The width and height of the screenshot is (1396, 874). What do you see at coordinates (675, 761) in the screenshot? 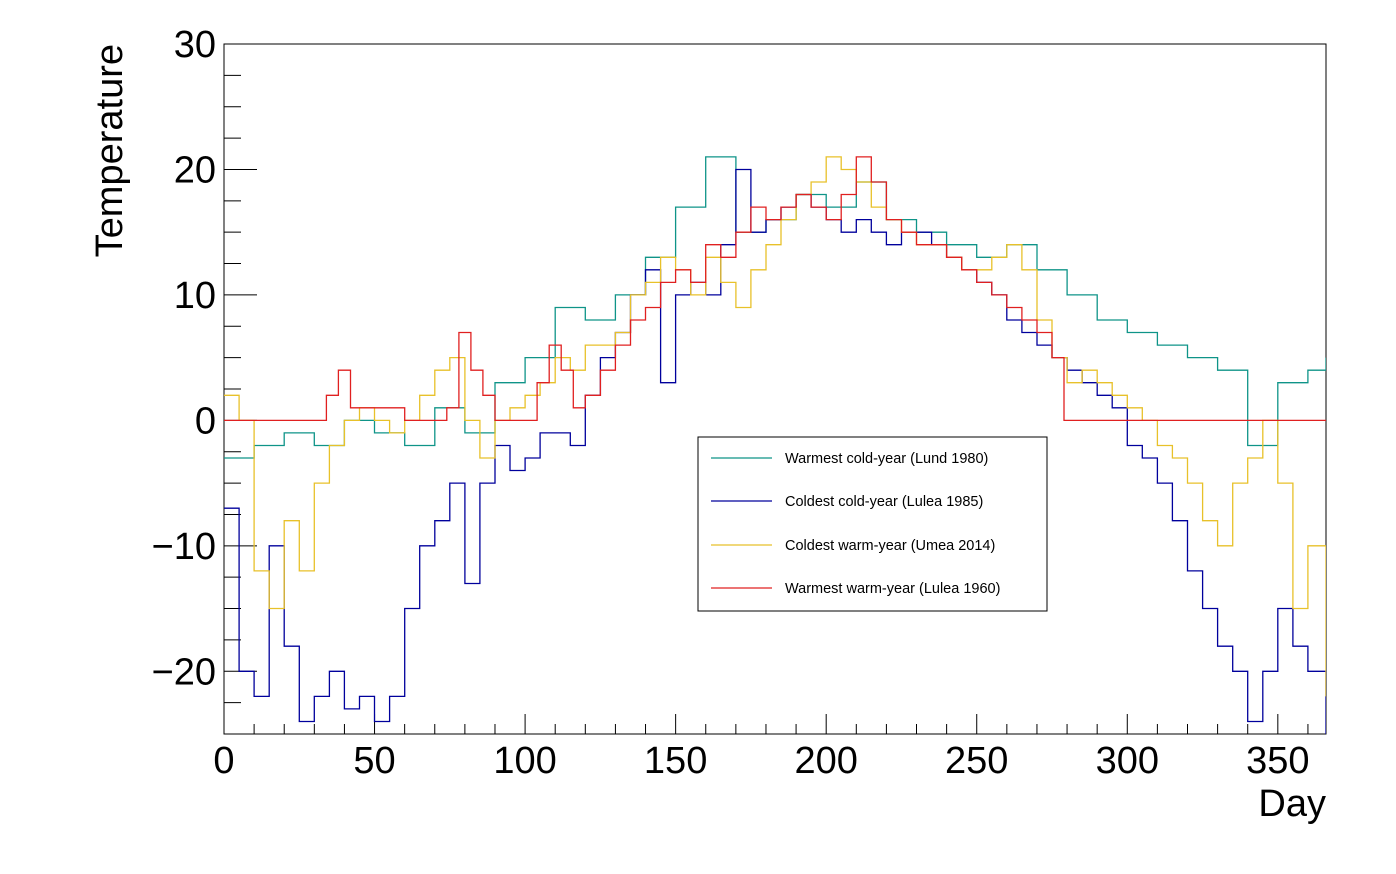
I see `x-tick-label: 150` at bounding box center [675, 761].